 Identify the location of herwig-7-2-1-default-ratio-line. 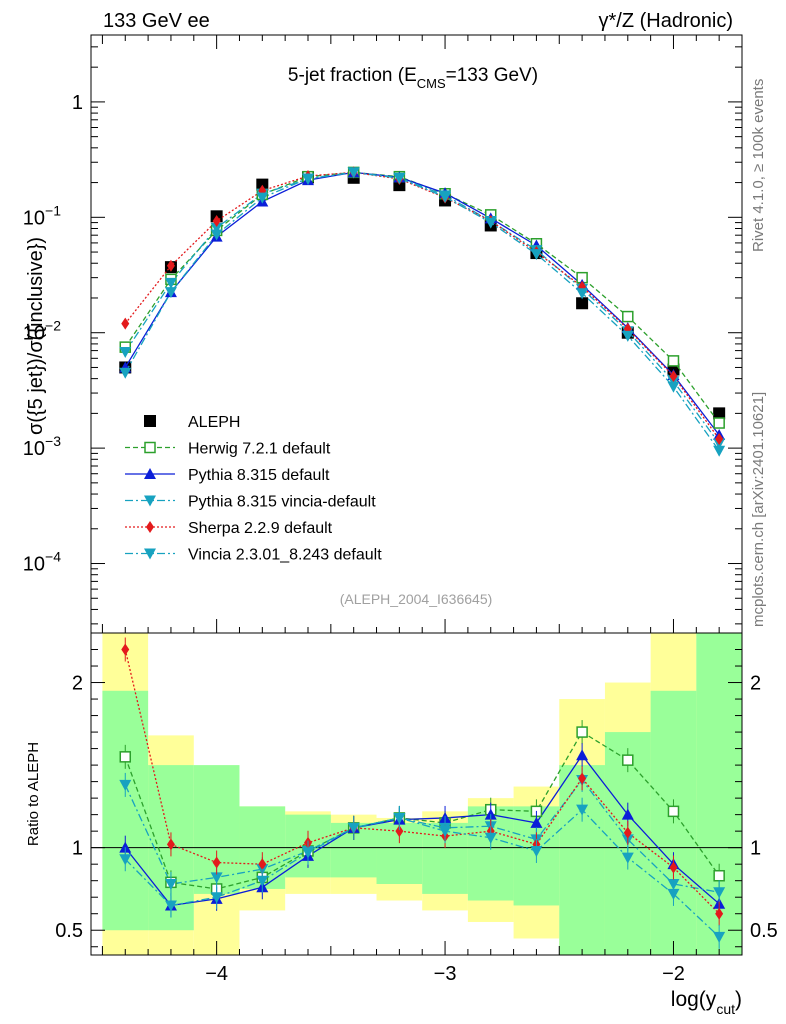
(422, 810).